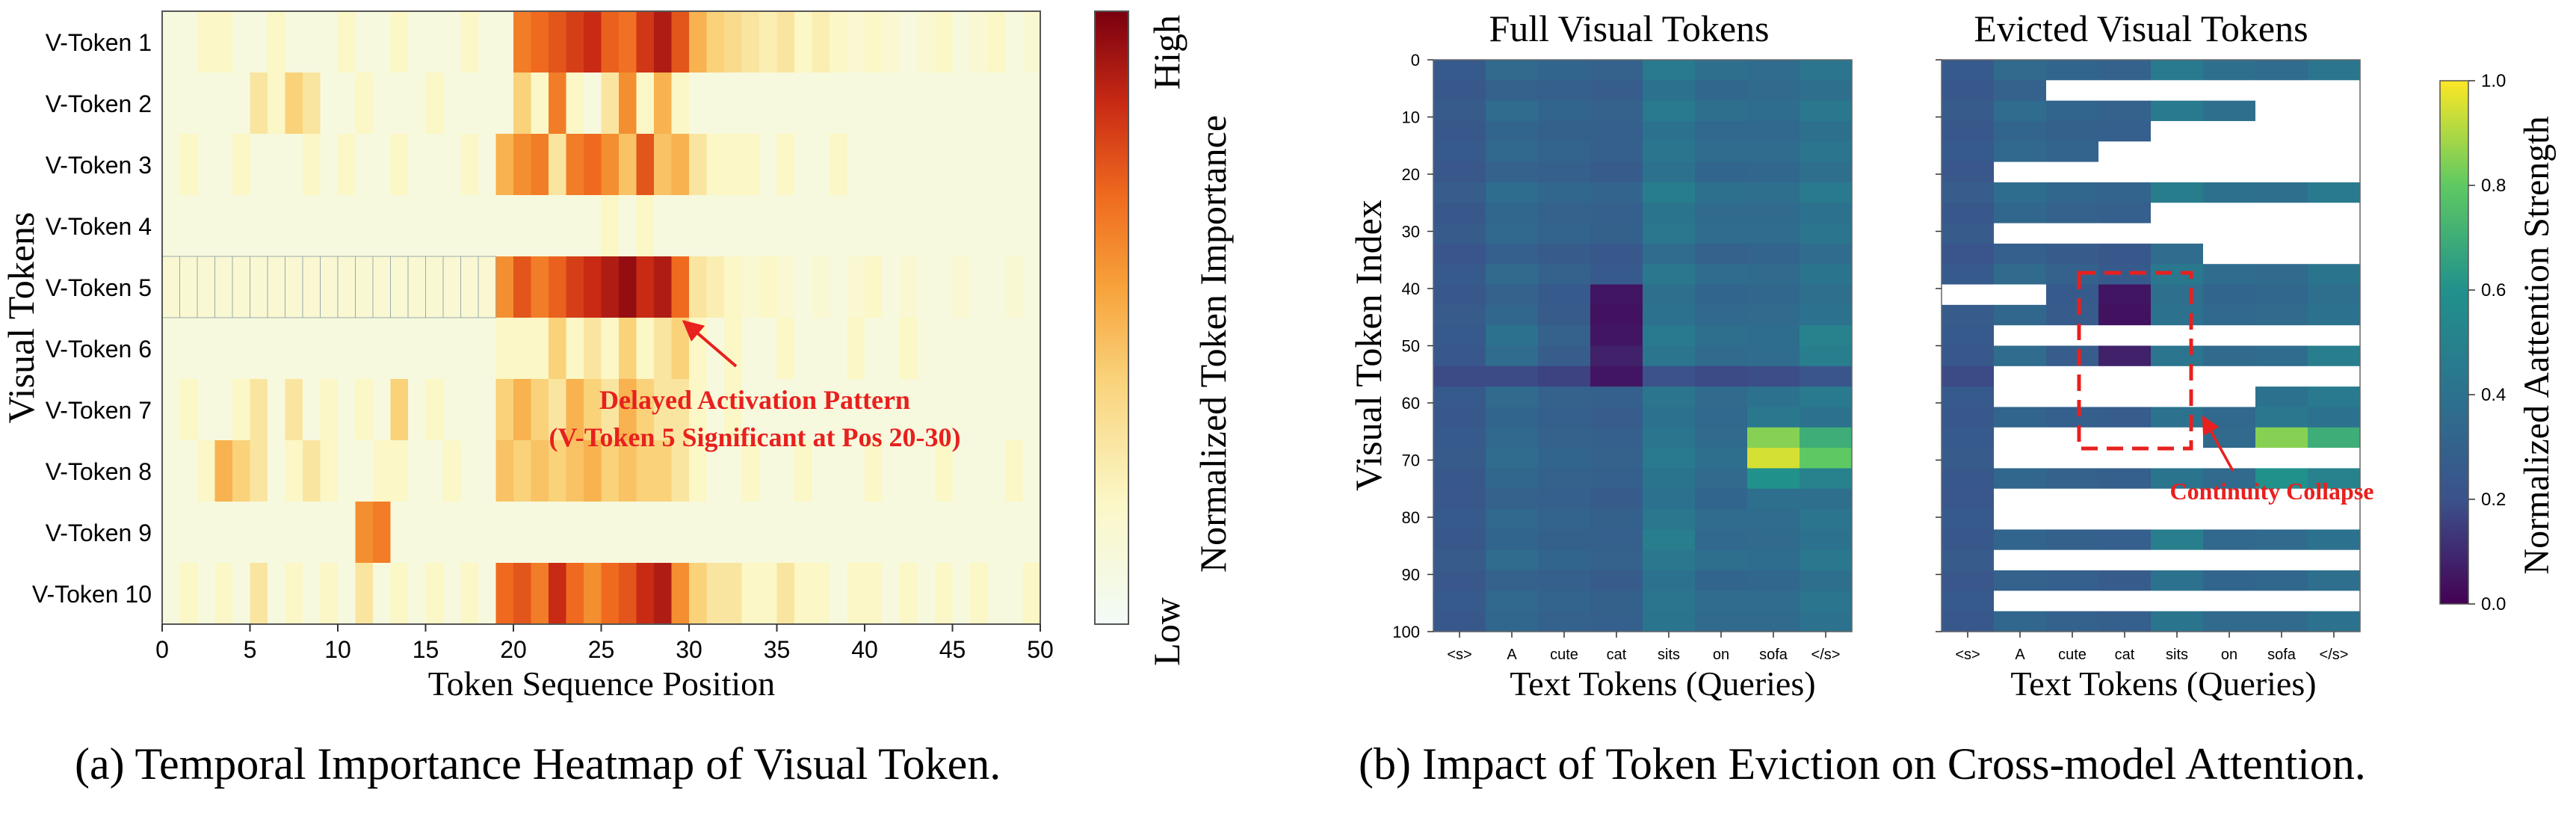 The width and height of the screenshot is (2576, 814). I want to click on row-label: V-Token 10, so click(92, 595).